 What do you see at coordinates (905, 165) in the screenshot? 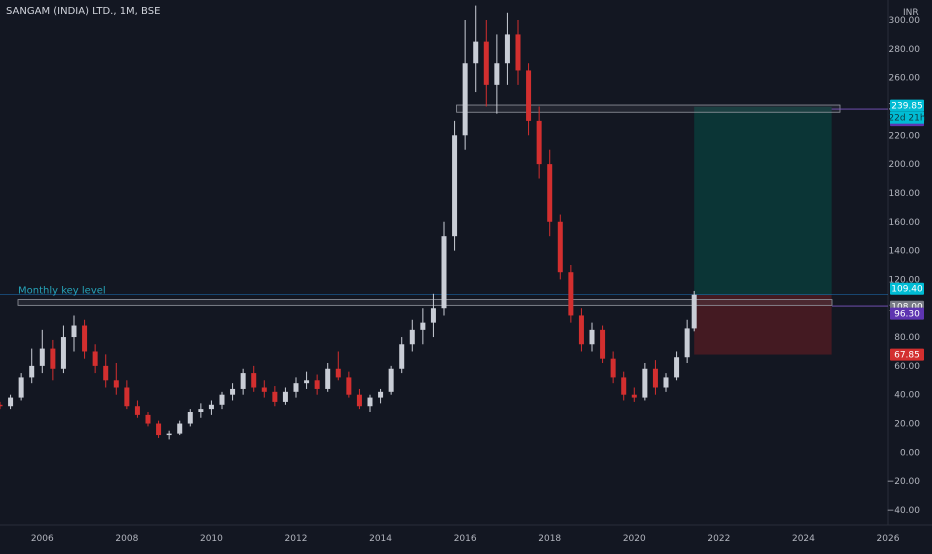
I see `y-tick-label: 200.00` at bounding box center [905, 165].